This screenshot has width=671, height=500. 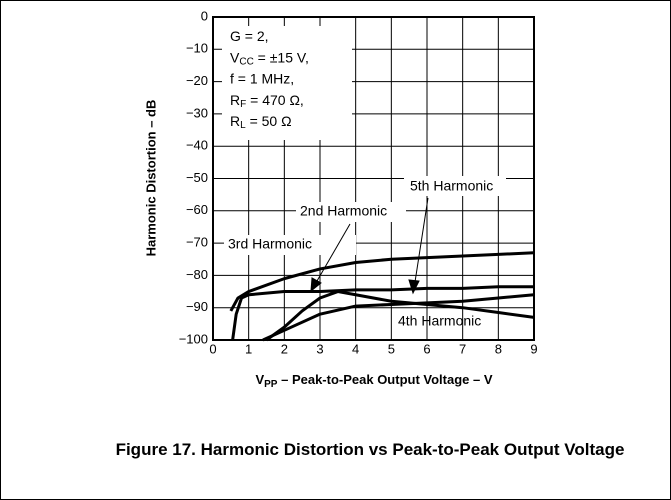 I want to click on y-tick-label: −40, so click(x=197, y=145).